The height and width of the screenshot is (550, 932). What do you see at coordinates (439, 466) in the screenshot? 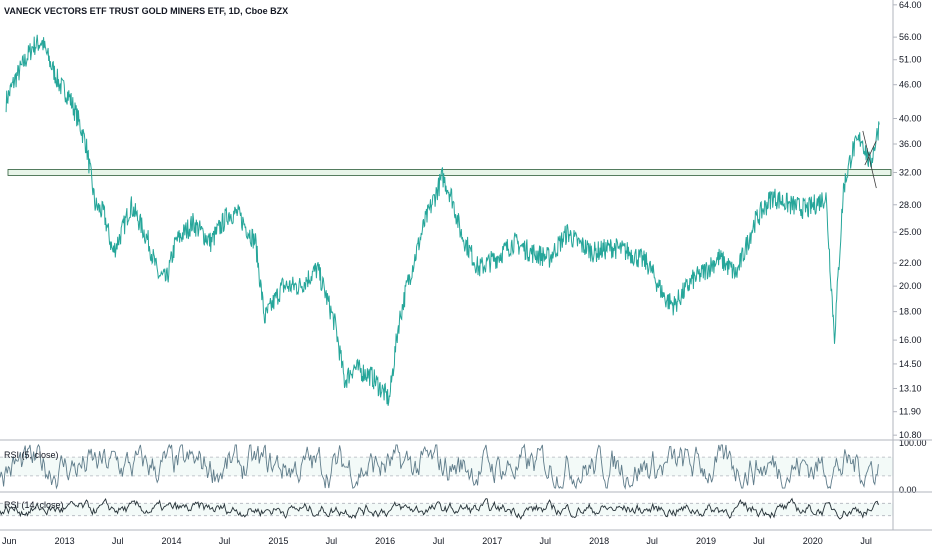
I see `rsi5-line` at bounding box center [439, 466].